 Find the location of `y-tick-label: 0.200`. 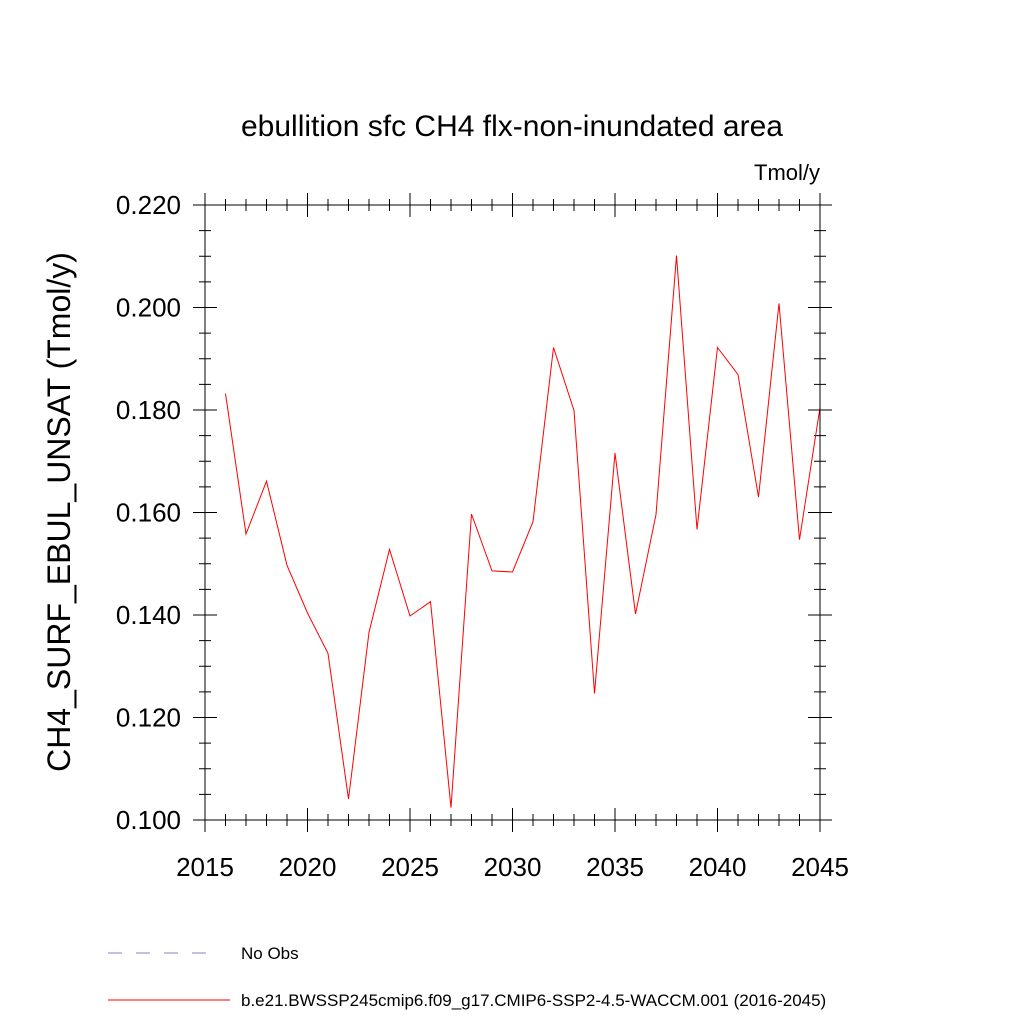

y-tick-label: 0.200 is located at coordinates (148, 308).